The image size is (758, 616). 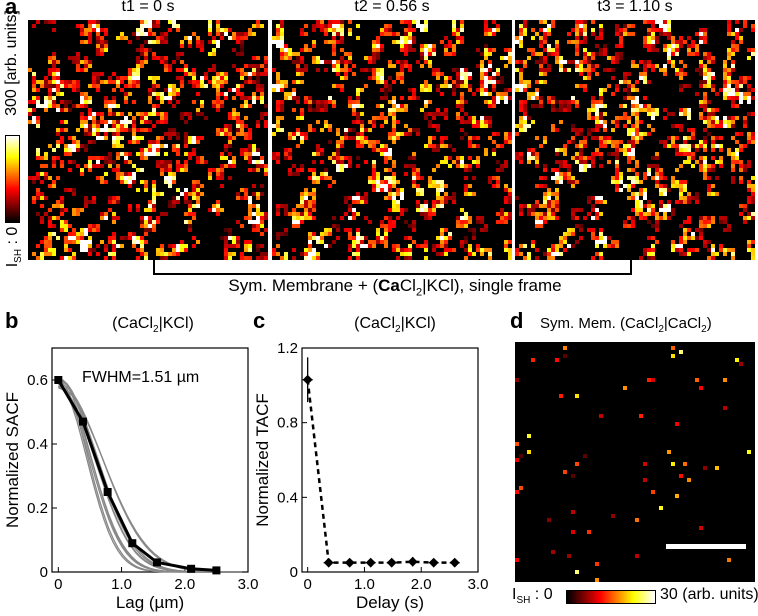 What do you see at coordinates (532, 596) in the screenshot?
I see `colorbar-d-min-label: ISH : 0` at bounding box center [532, 596].